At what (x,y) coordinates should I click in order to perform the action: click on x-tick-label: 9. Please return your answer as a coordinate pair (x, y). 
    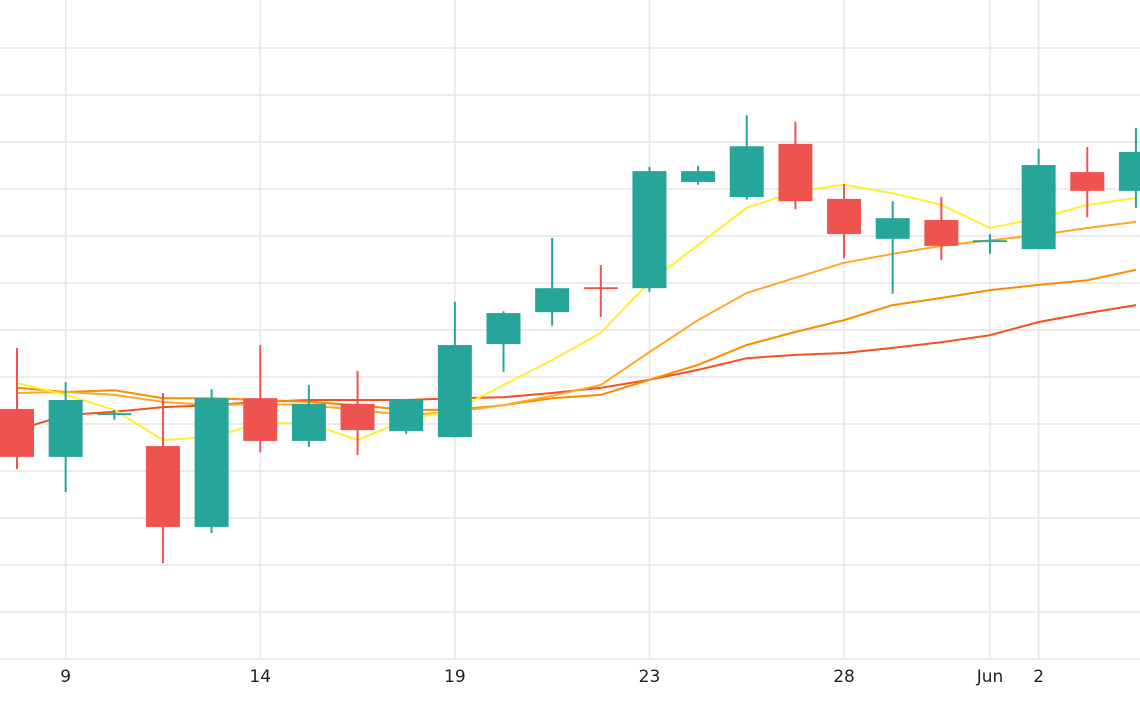
    Looking at the image, I should click on (65, 677).